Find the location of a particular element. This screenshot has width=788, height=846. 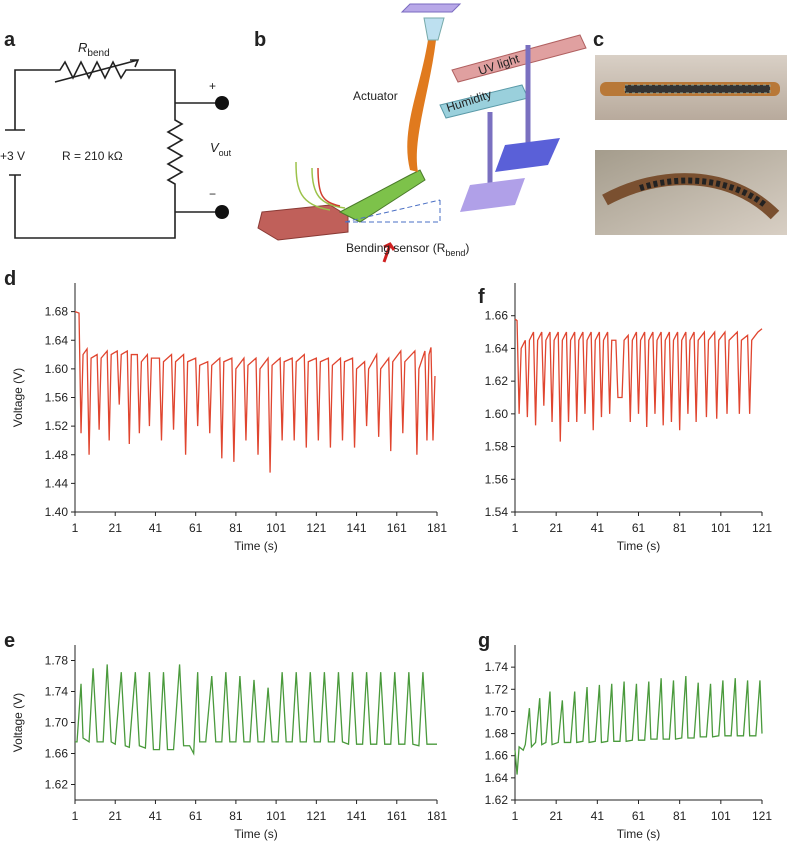

photos: c is located at coordinates (690, 132).